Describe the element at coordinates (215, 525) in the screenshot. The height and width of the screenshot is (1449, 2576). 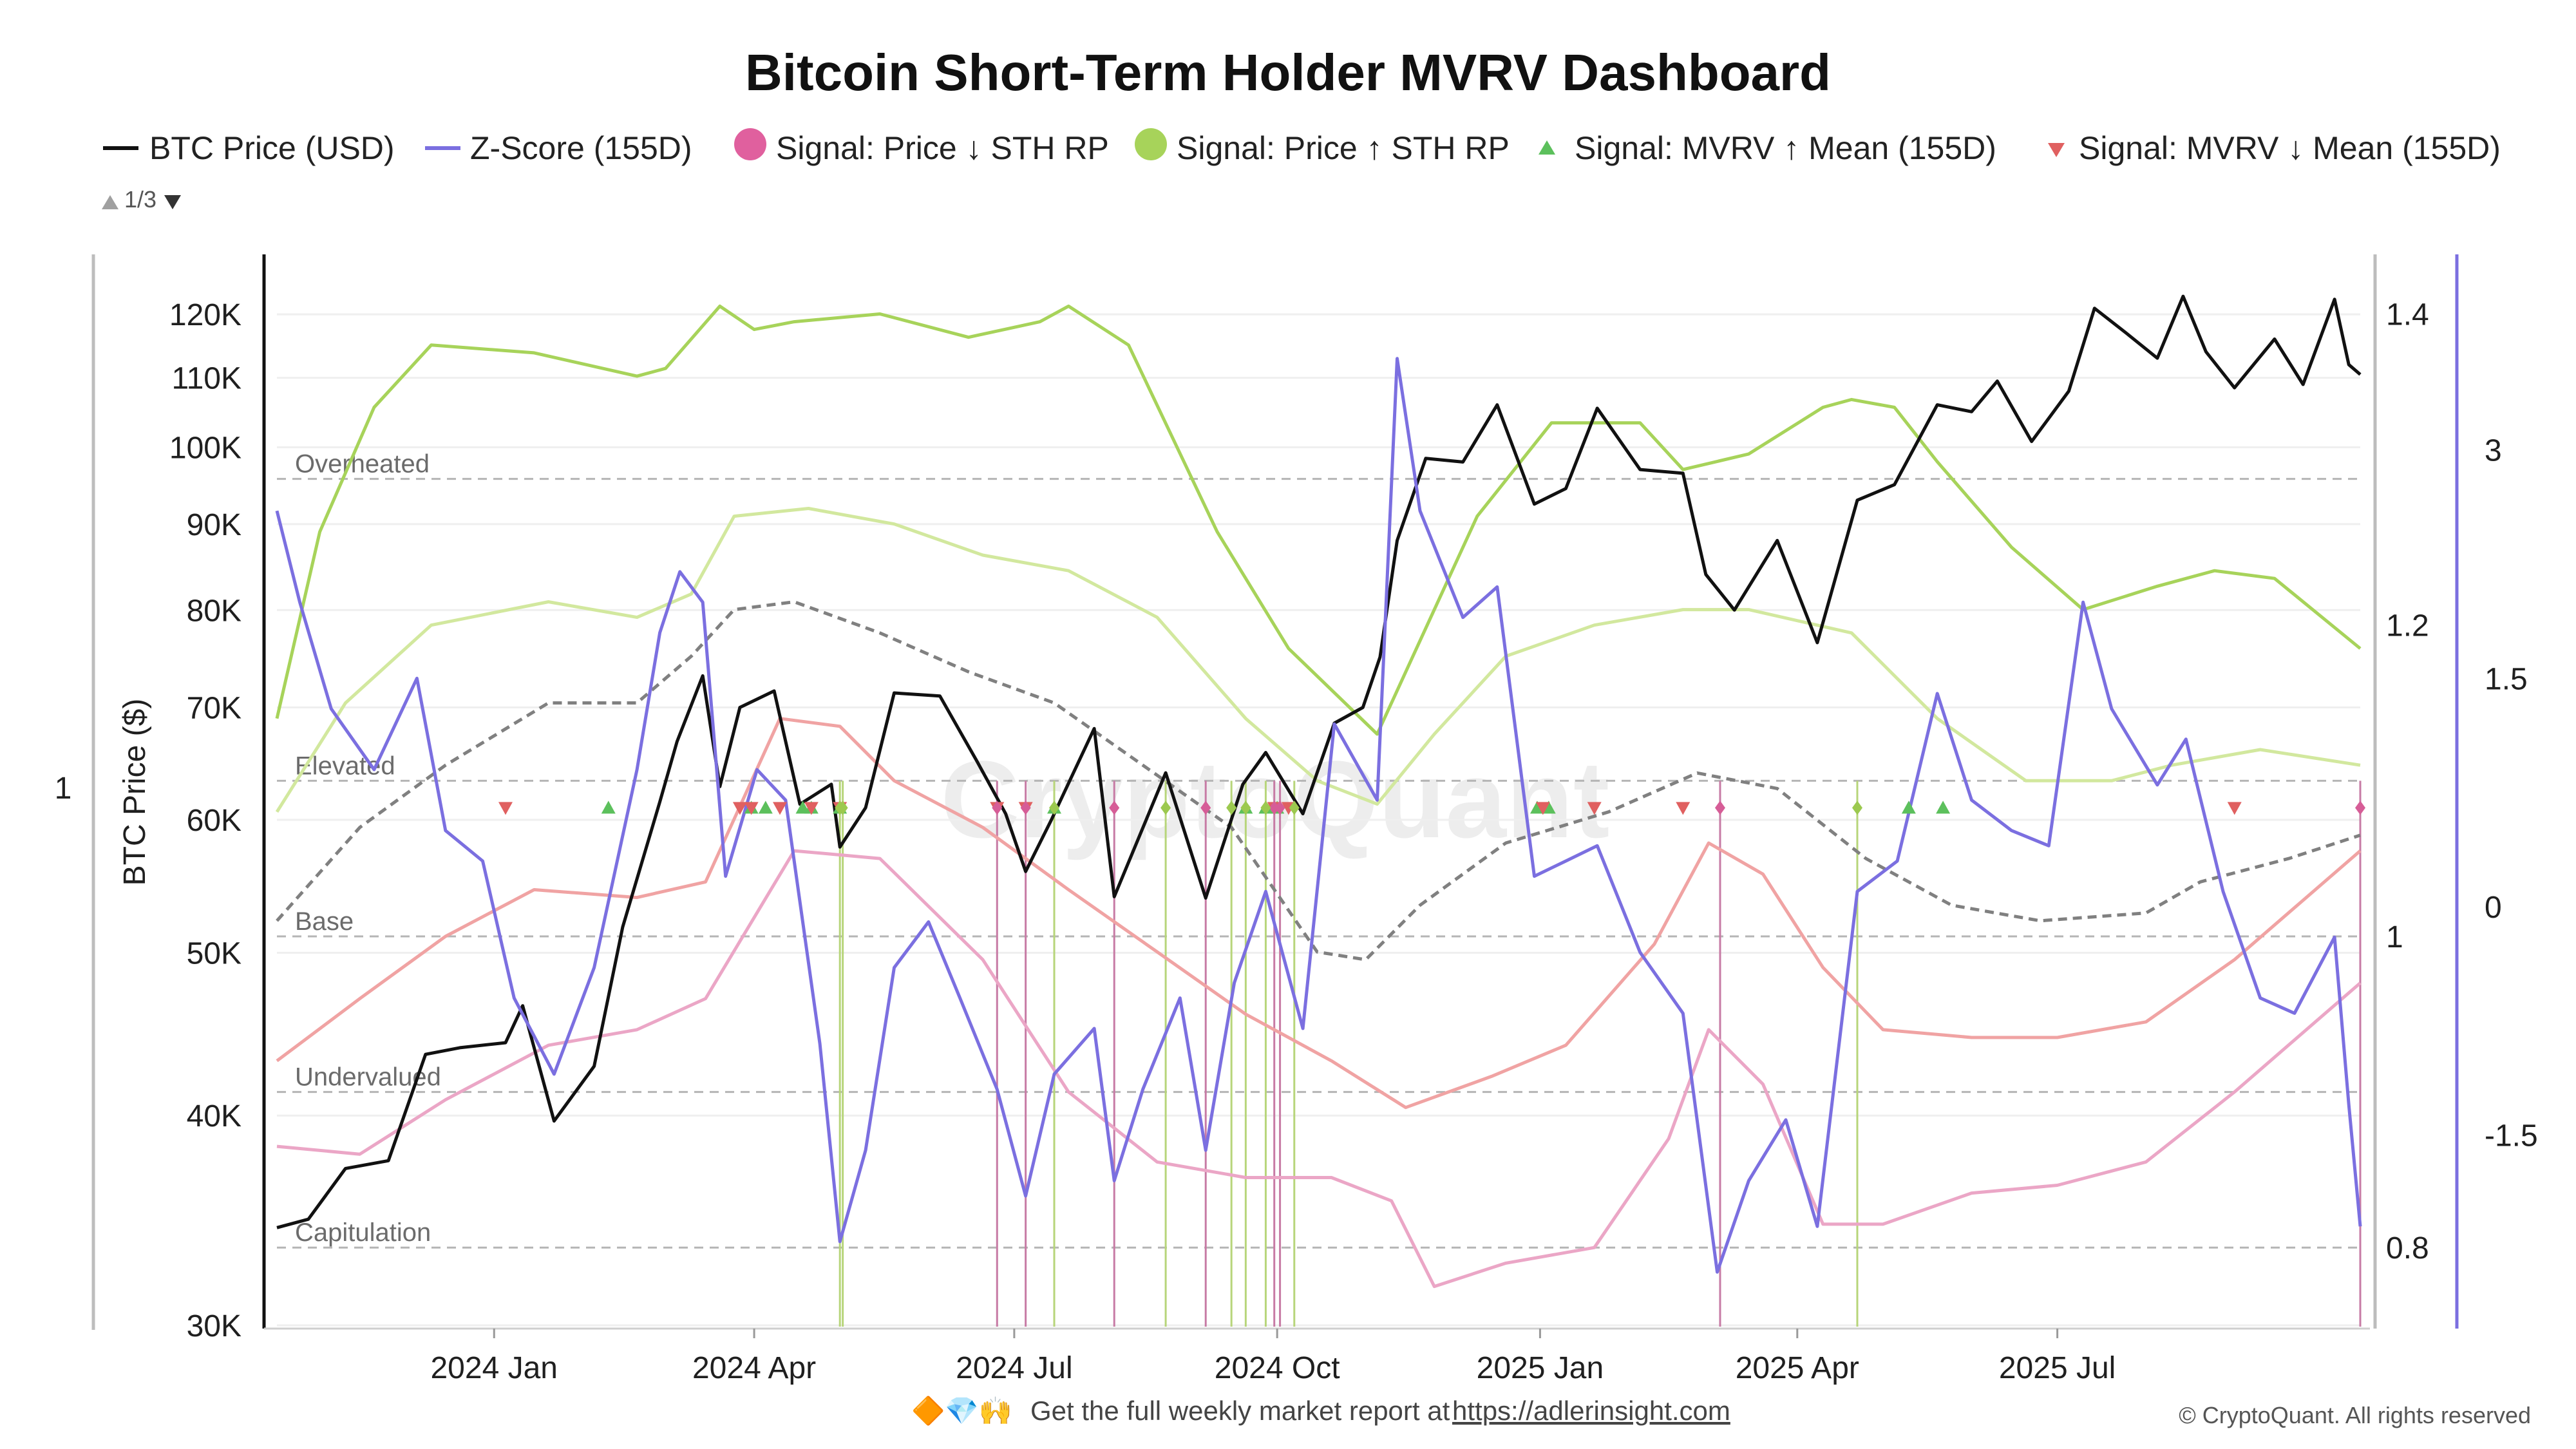
I see `price-tick-label: 90K` at that location.